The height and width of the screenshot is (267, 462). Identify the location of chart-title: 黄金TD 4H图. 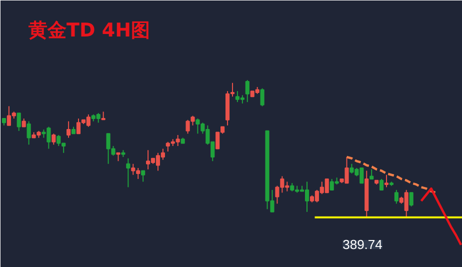
(89, 31).